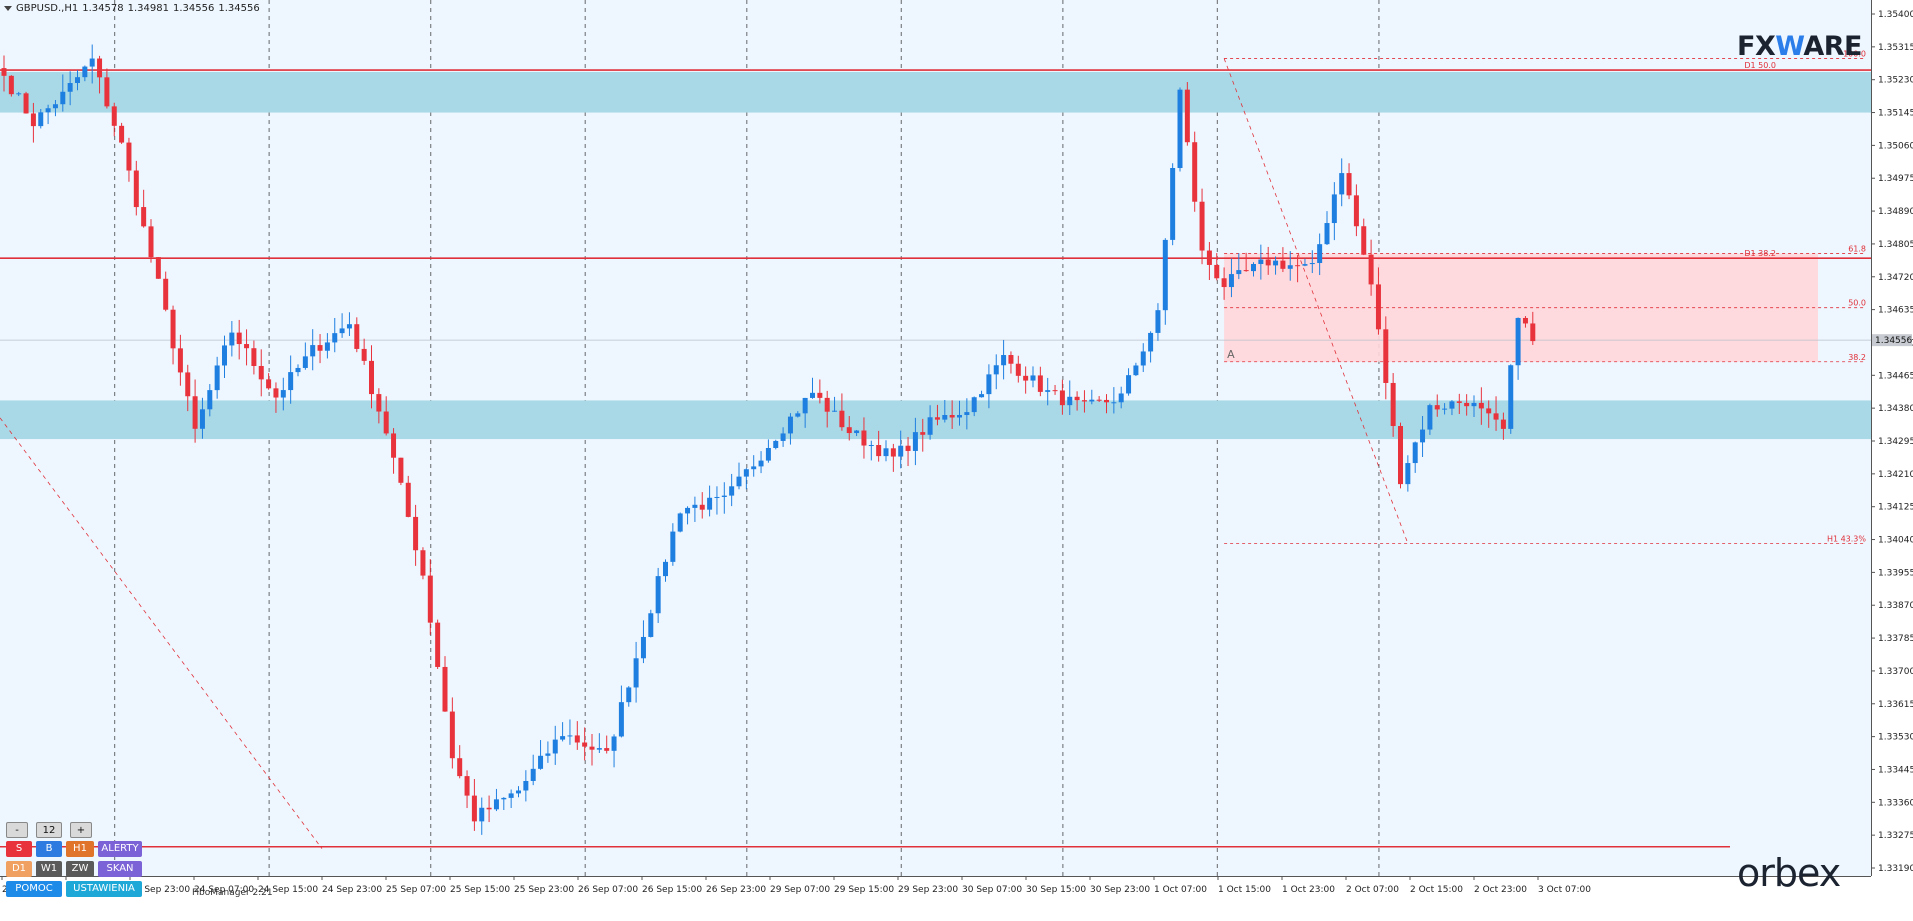 The image size is (1913, 921). What do you see at coordinates (80, 869) in the screenshot?
I see `zw-button: ZW` at bounding box center [80, 869].